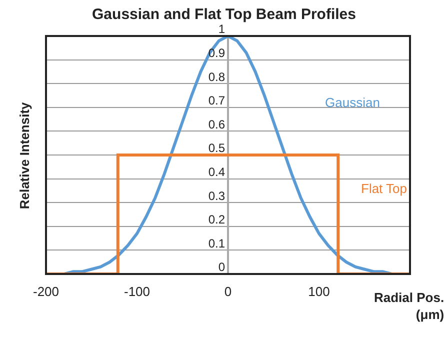 Image resolution: width=448 pixels, height=340 pixels. I want to click on x-tick-label: 100, so click(319, 291).